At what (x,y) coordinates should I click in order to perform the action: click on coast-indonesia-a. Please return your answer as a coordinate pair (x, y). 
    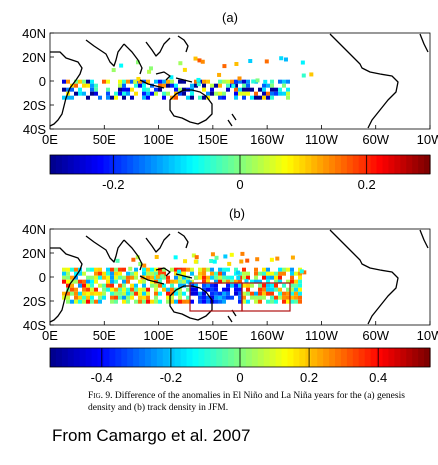
    Looking at the image, I should click on (166, 80).